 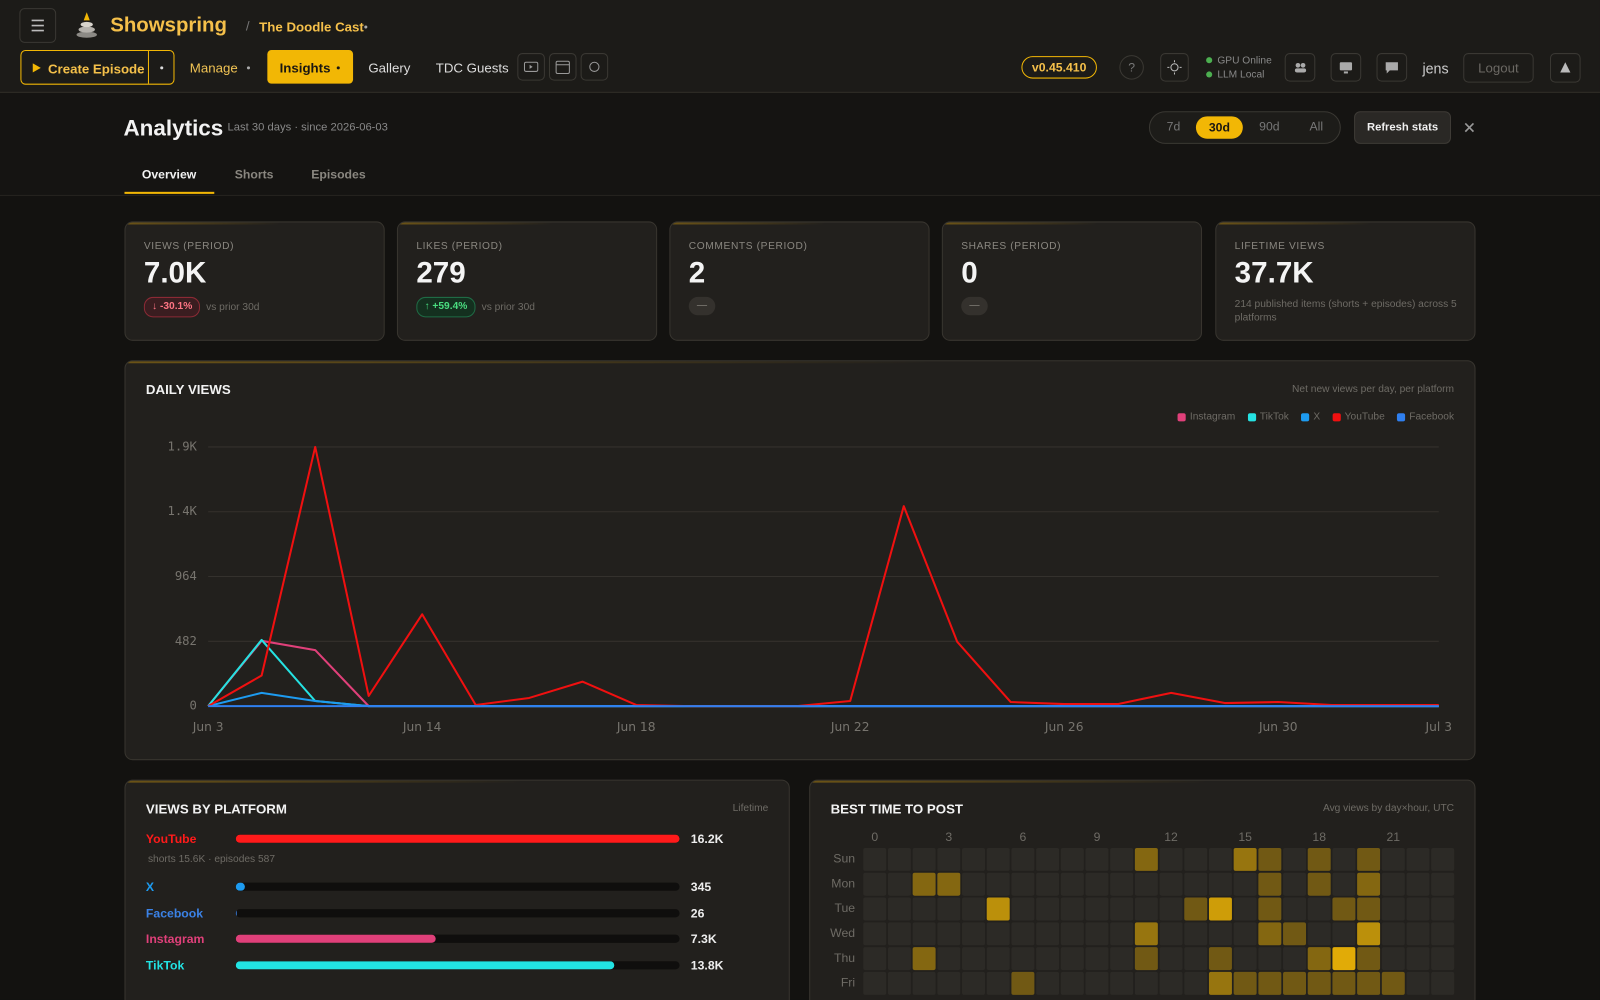 What do you see at coordinates (697, 273) in the screenshot?
I see `kpi-value: 2` at bounding box center [697, 273].